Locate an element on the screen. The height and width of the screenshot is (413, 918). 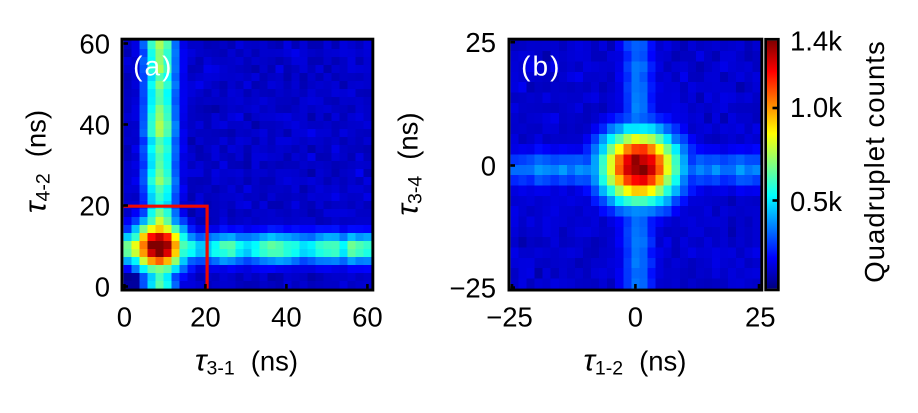
svg-text: 1.0k is located at coordinates (816, 107).